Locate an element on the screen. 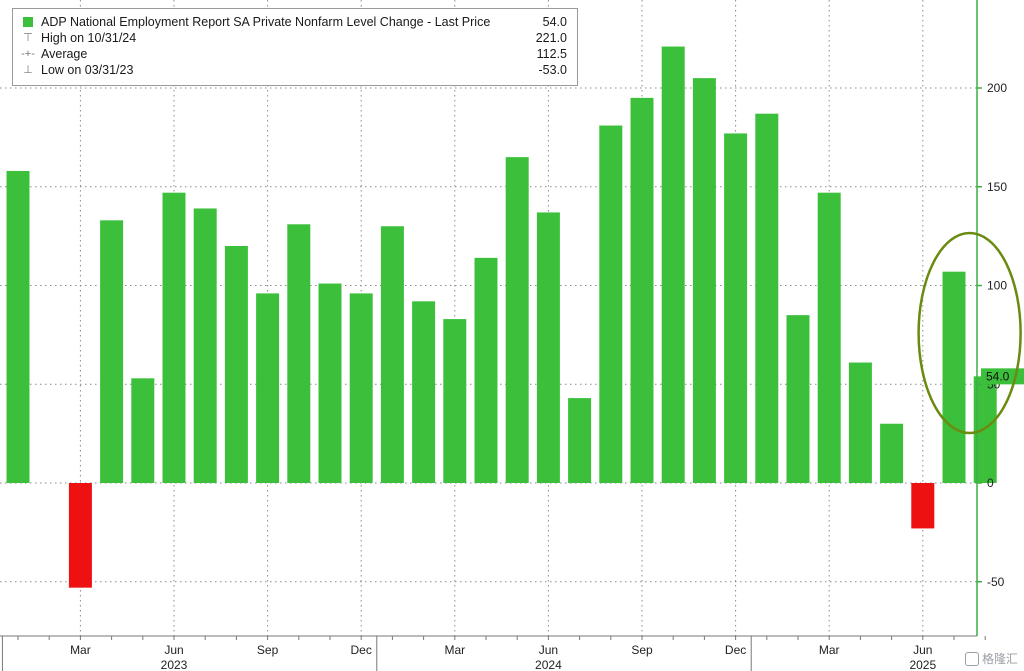  last-value-label: 54.0 is located at coordinates (998, 376).